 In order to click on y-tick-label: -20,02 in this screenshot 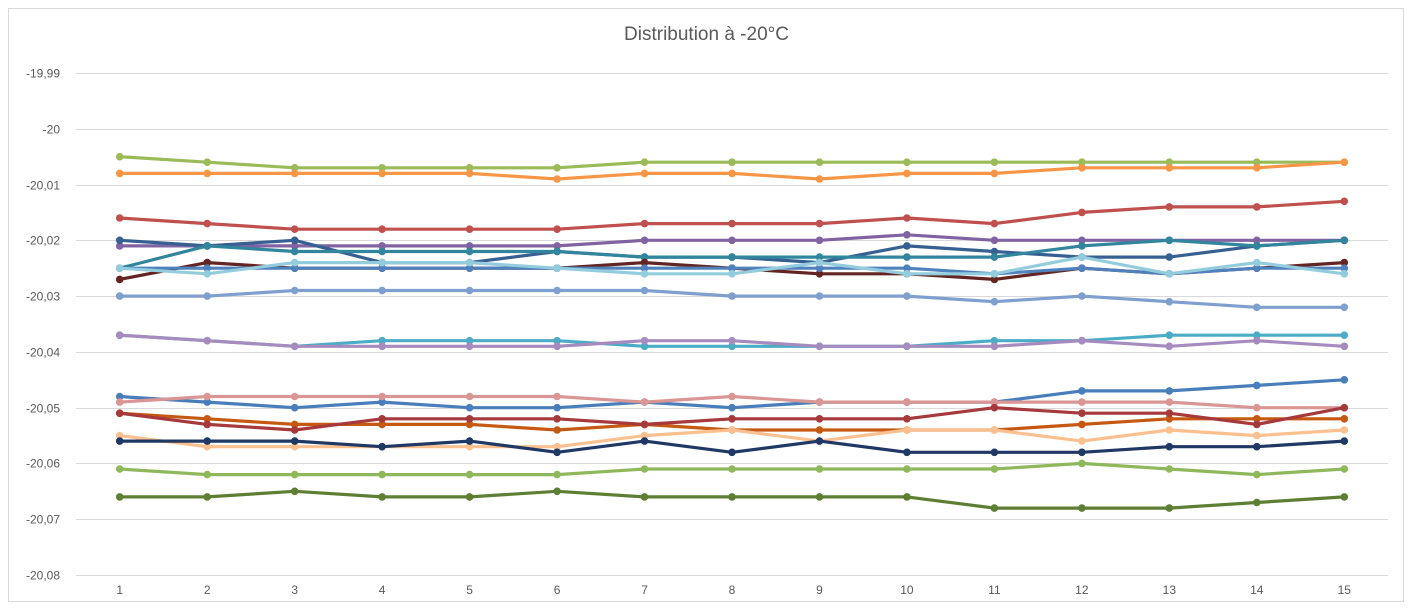, I will do `click(43, 241)`.